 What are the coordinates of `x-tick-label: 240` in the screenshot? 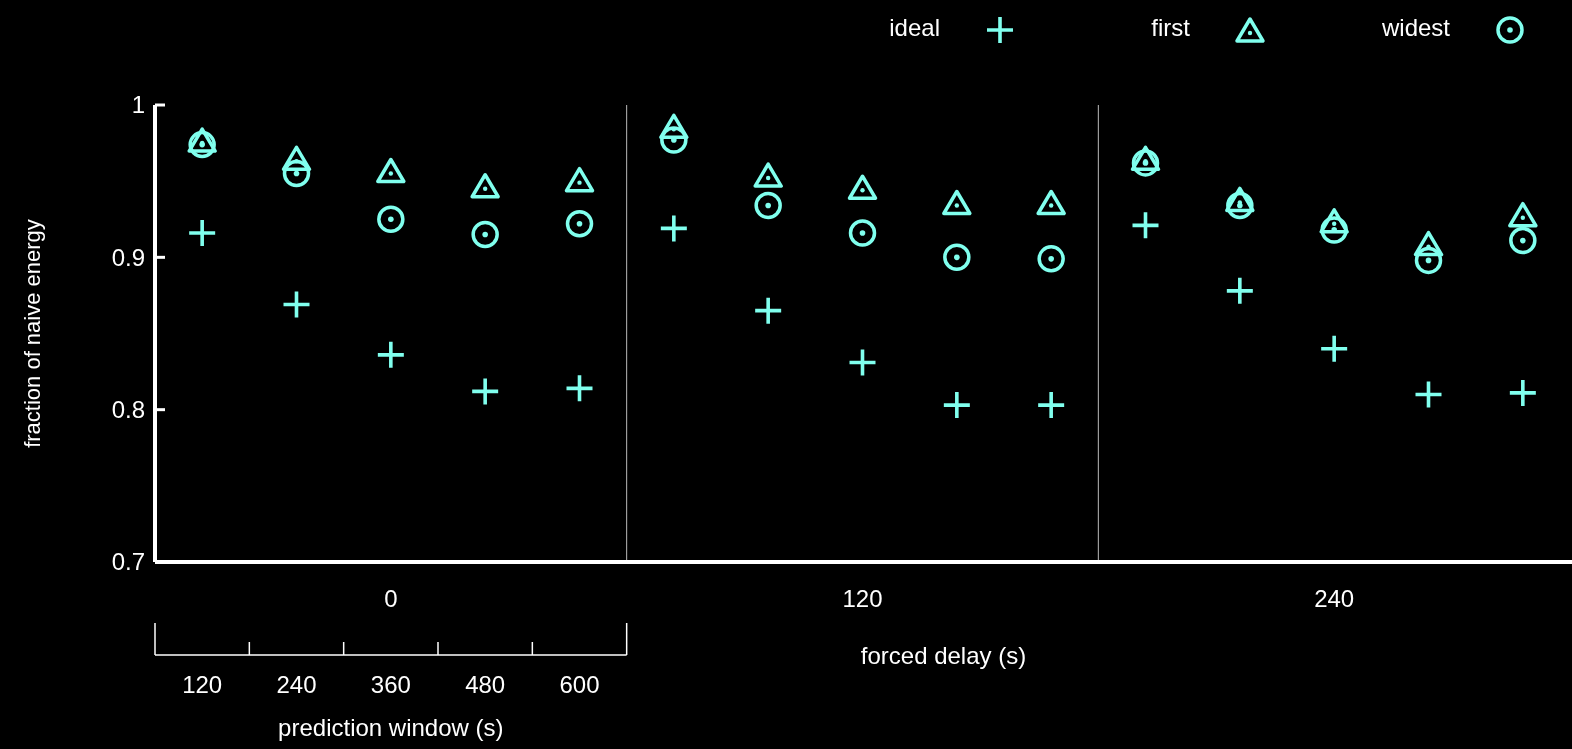 It's located at (1334, 598).